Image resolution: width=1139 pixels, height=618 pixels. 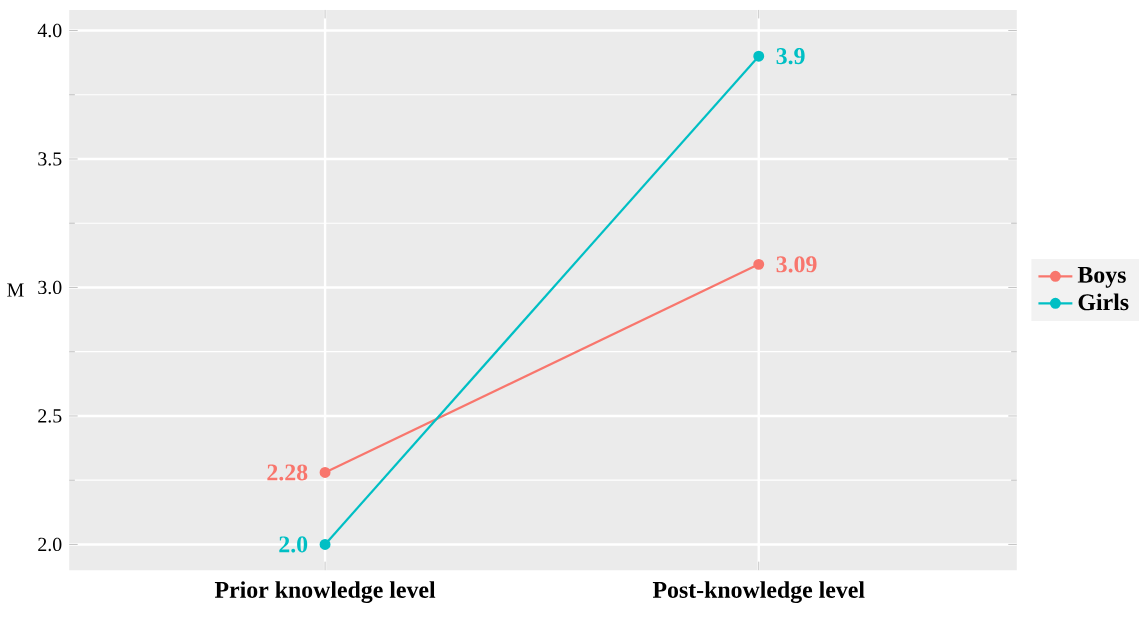 I want to click on y-tick-label: 2.0, so click(x=50, y=544).